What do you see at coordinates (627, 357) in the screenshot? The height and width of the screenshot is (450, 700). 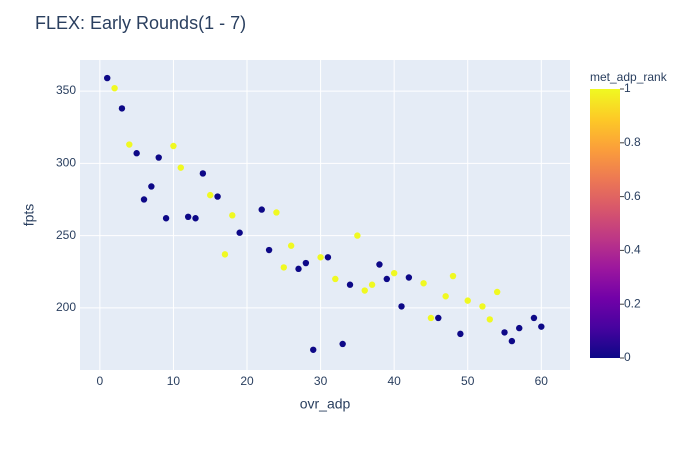 I see `colorbar-tick-label: 0` at bounding box center [627, 357].